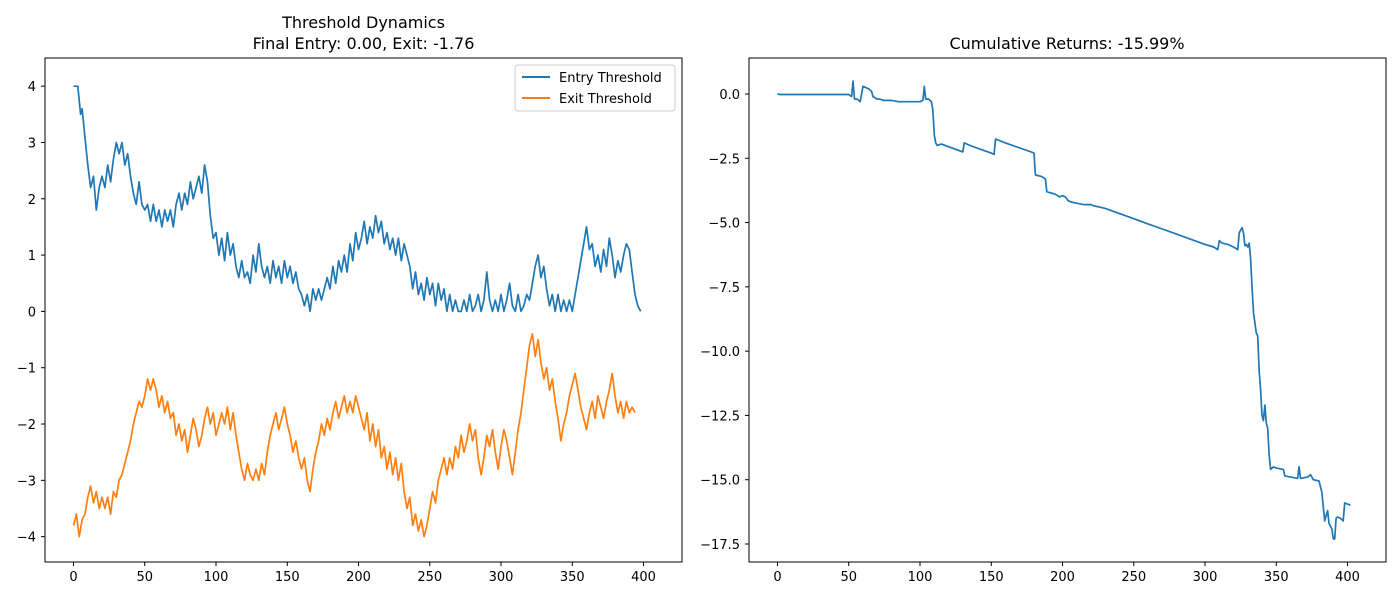 Image resolution: width=1400 pixels, height=600 pixels. What do you see at coordinates (724, 288) in the screenshot?
I see `y-tick-label: −7.5` at bounding box center [724, 288].